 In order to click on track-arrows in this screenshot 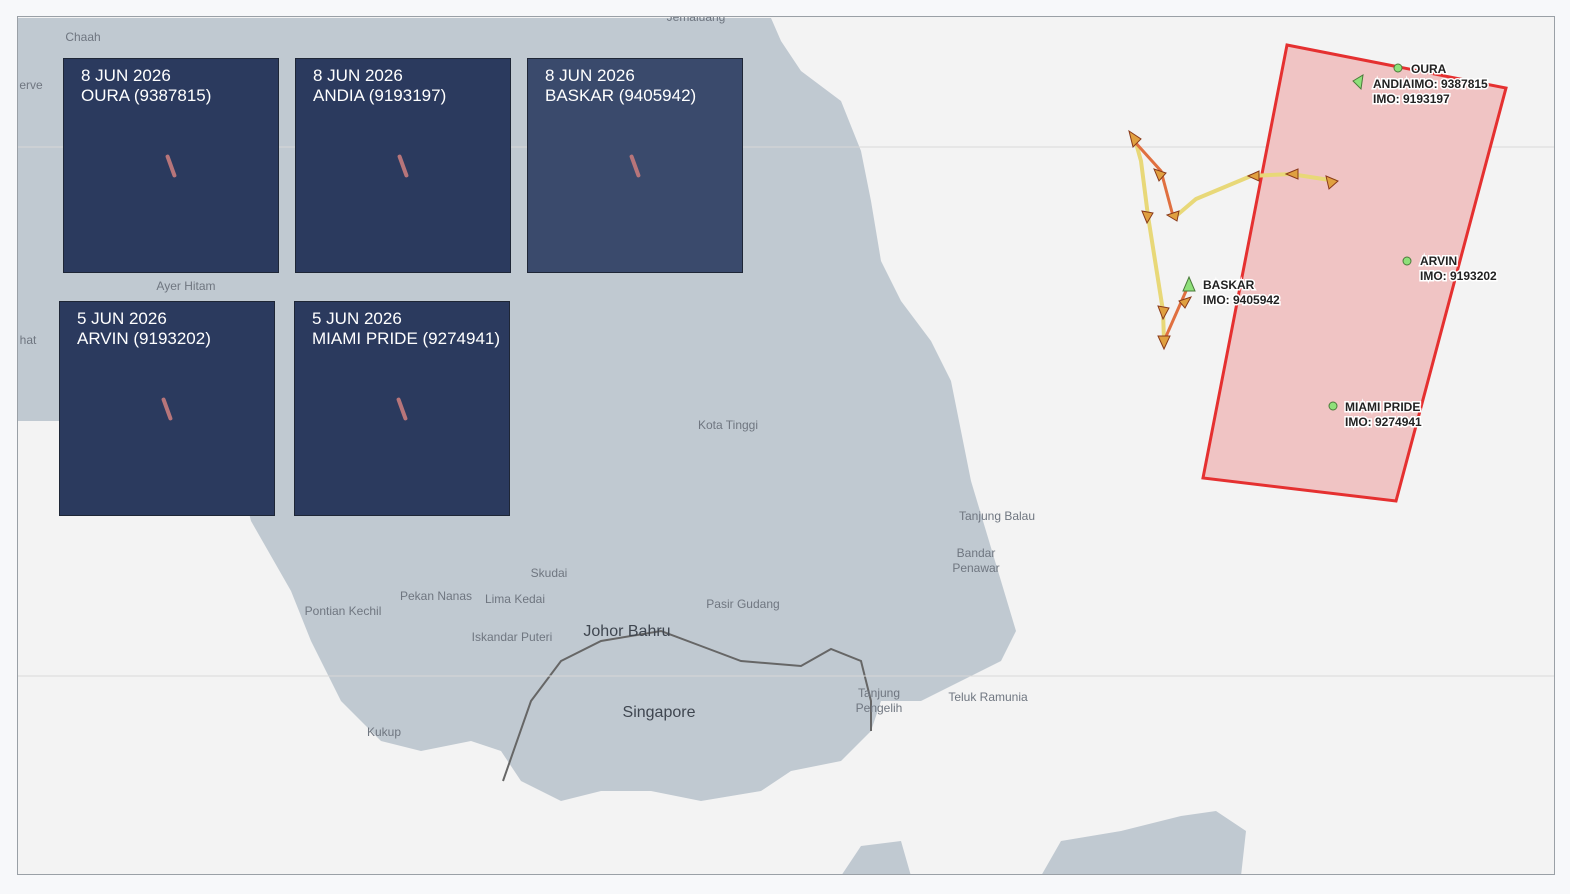, I will do `click(1233, 240)`.